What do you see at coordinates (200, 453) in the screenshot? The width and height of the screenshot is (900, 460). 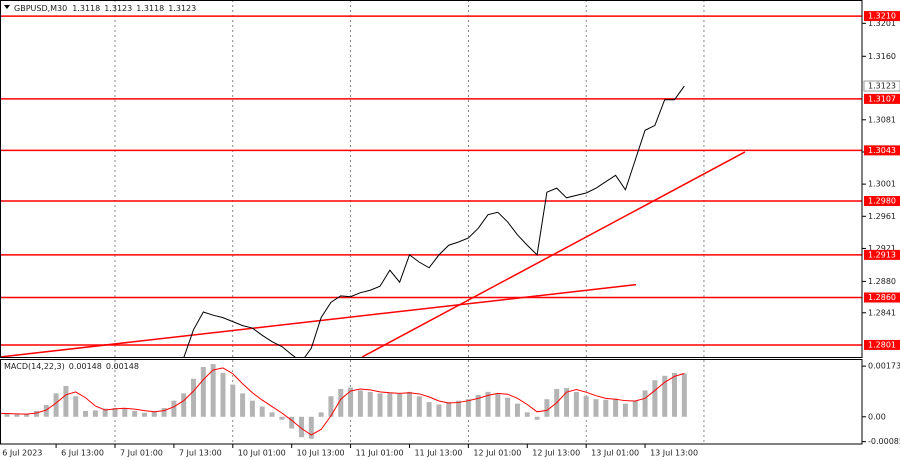 I see `x-tick-label: 7 Jul 13:00` at bounding box center [200, 453].